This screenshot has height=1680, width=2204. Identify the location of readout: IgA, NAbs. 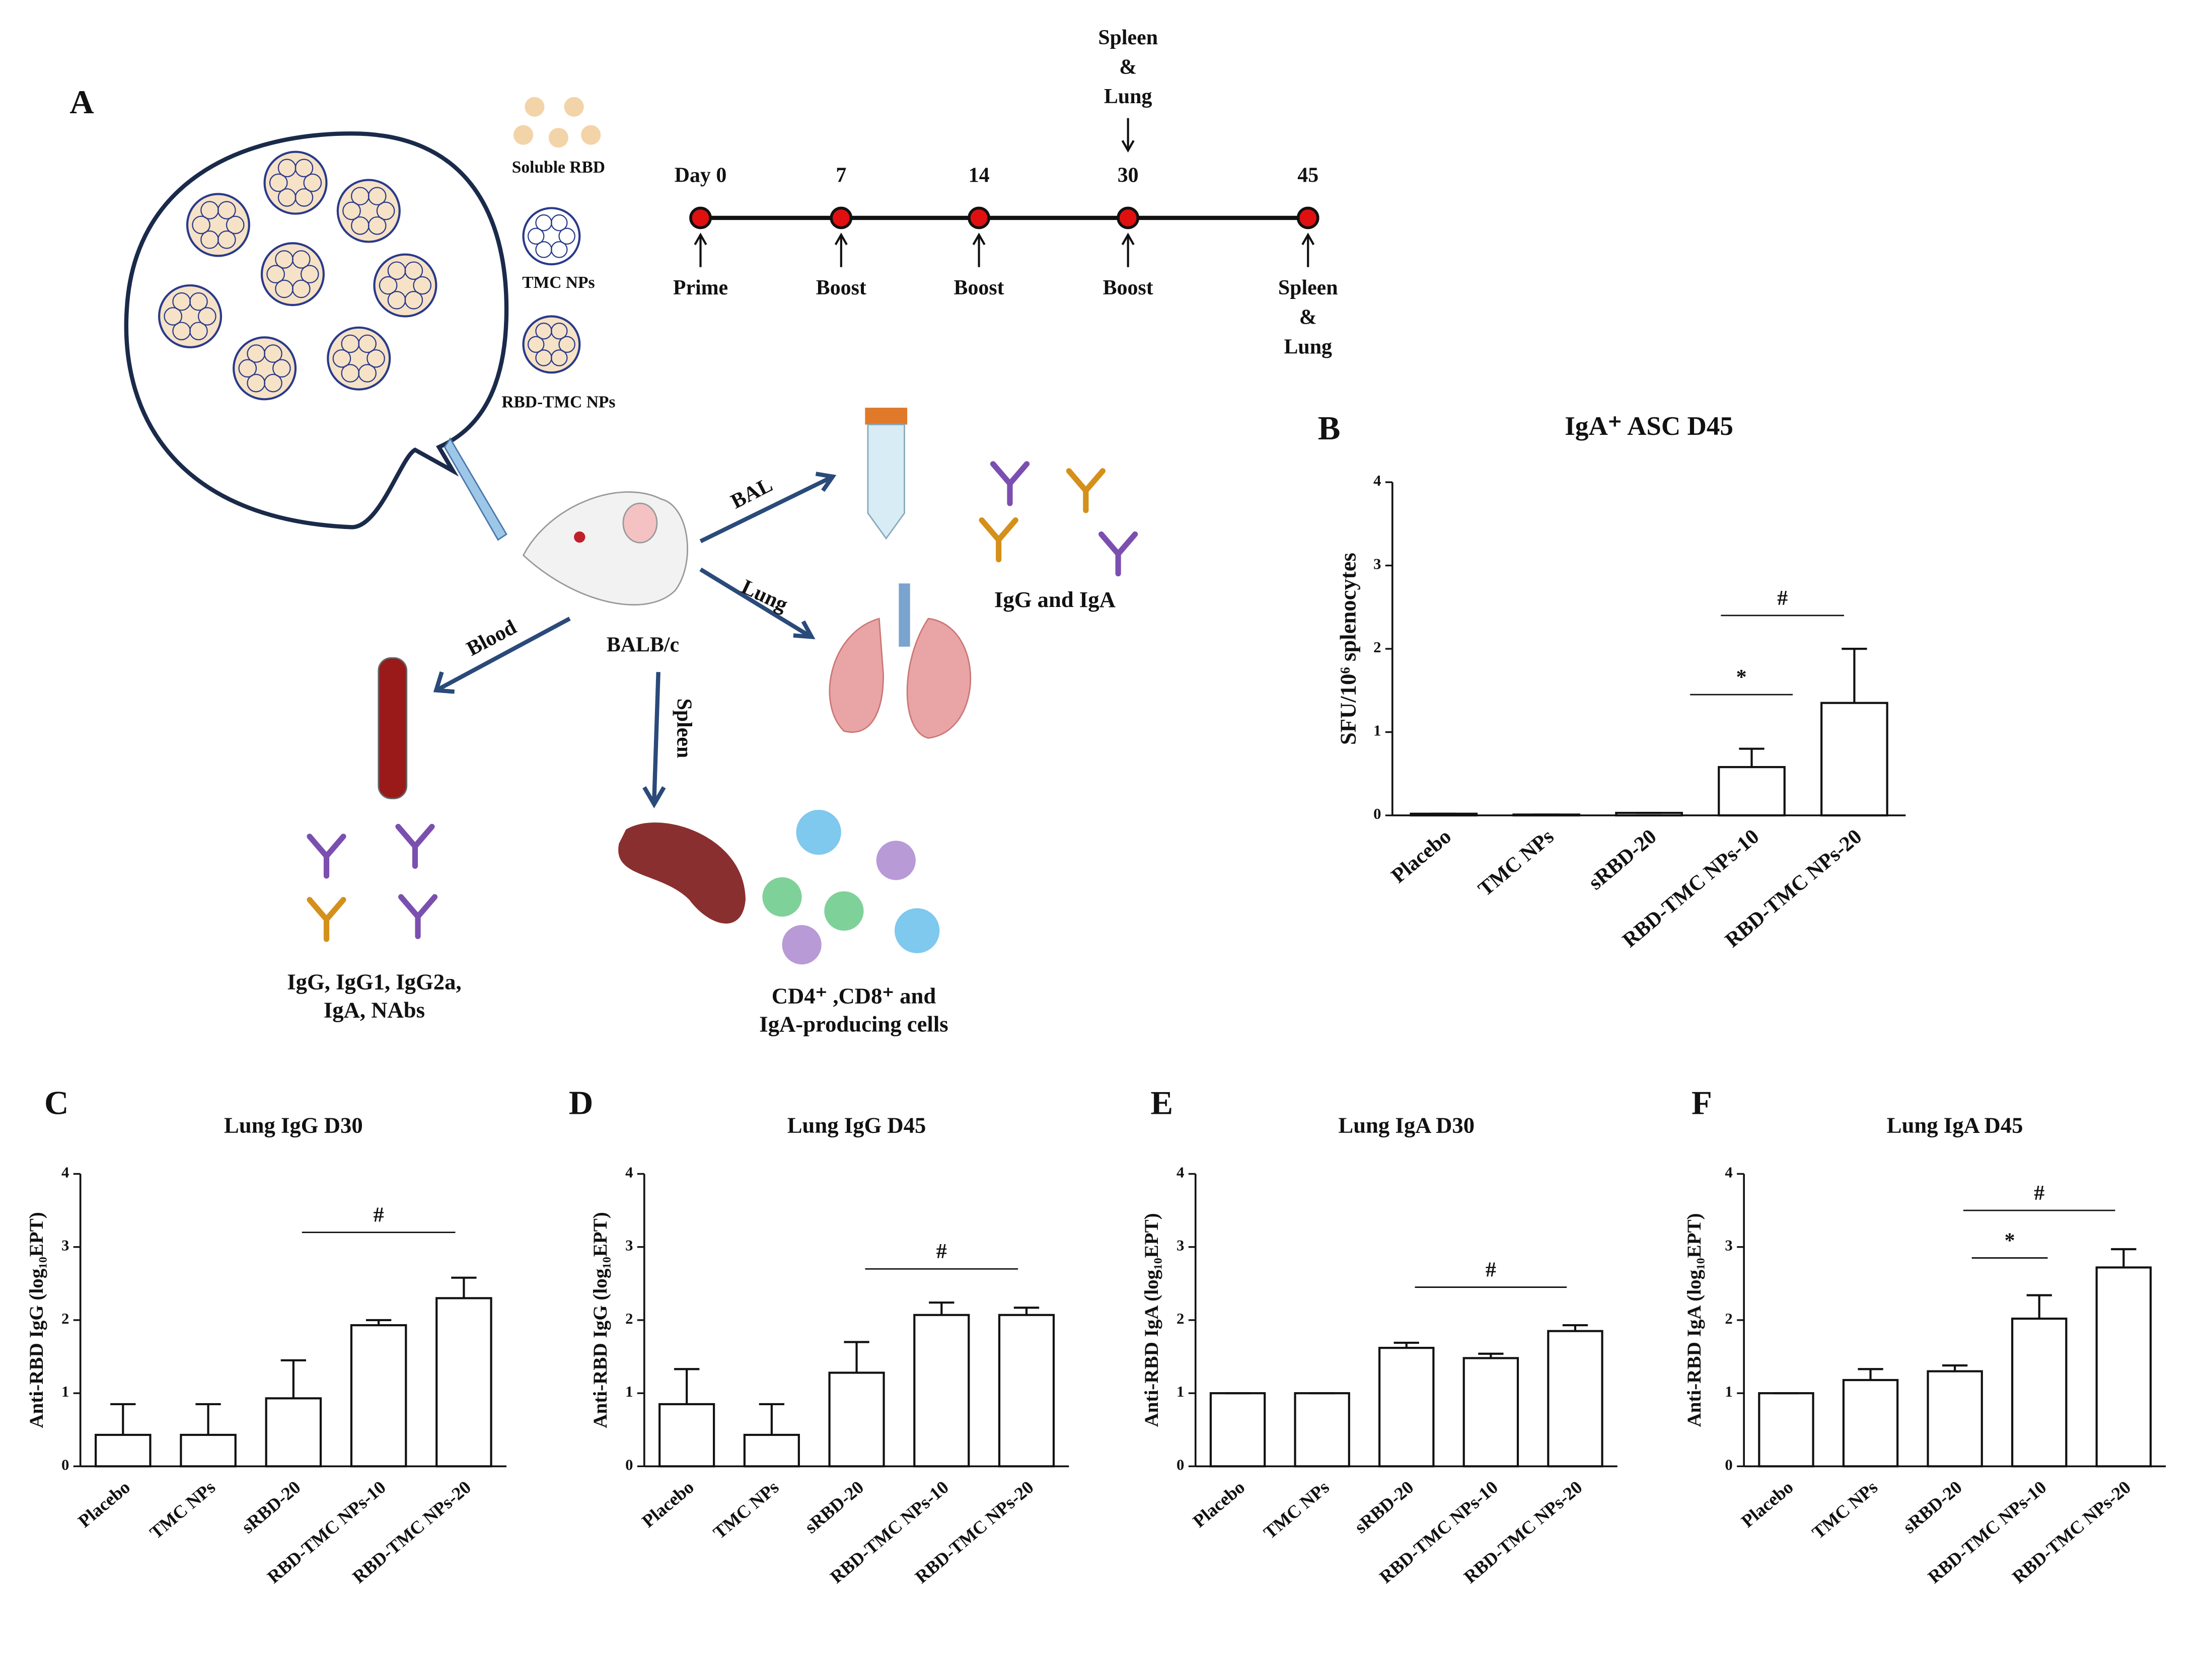
(374, 1009).